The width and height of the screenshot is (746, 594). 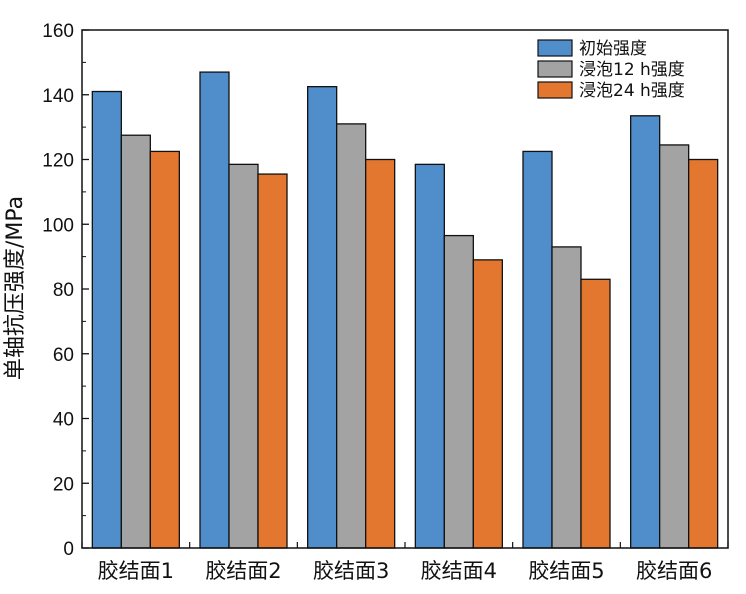 I want to click on legend-label-1: 初始强度, so click(x=613, y=49).